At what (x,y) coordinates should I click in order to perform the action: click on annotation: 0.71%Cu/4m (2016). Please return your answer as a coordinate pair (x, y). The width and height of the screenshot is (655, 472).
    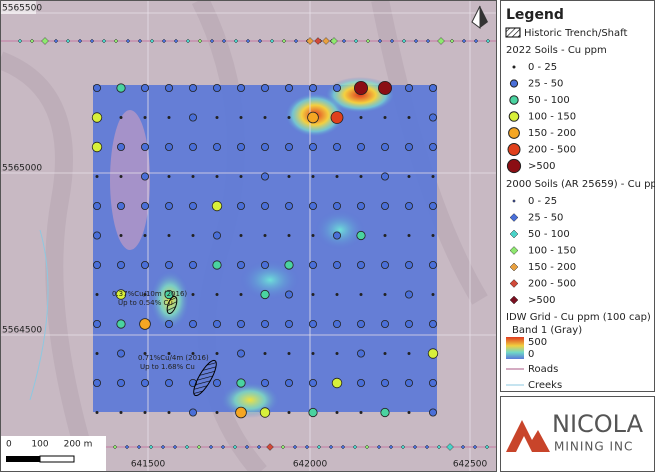
    Looking at the image, I should click on (173, 358).